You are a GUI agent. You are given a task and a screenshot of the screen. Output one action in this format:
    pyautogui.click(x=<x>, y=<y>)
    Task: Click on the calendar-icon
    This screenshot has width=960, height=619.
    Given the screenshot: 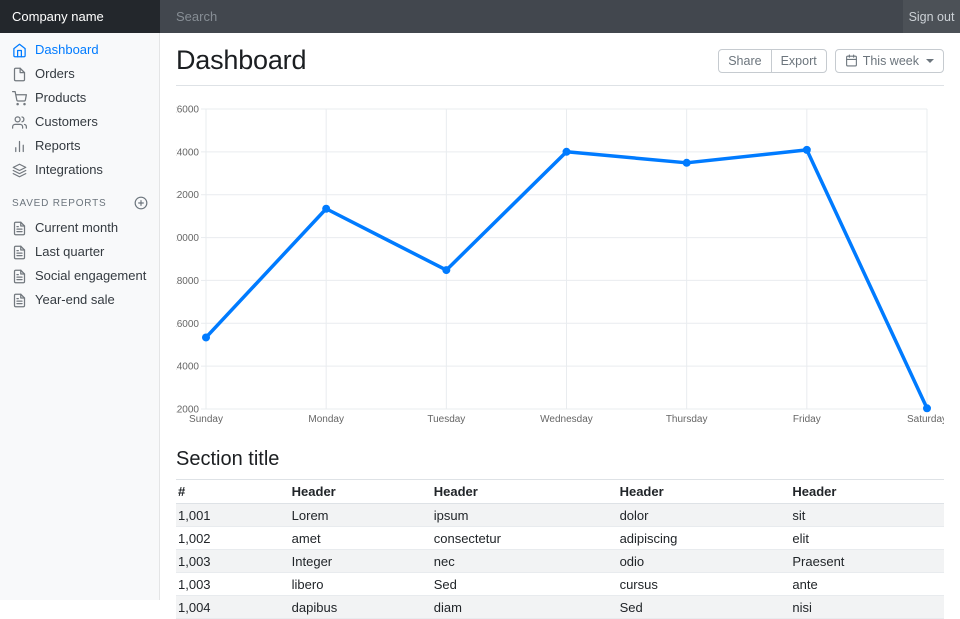 What is the action you would take?
    pyautogui.click(x=851, y=60)
    